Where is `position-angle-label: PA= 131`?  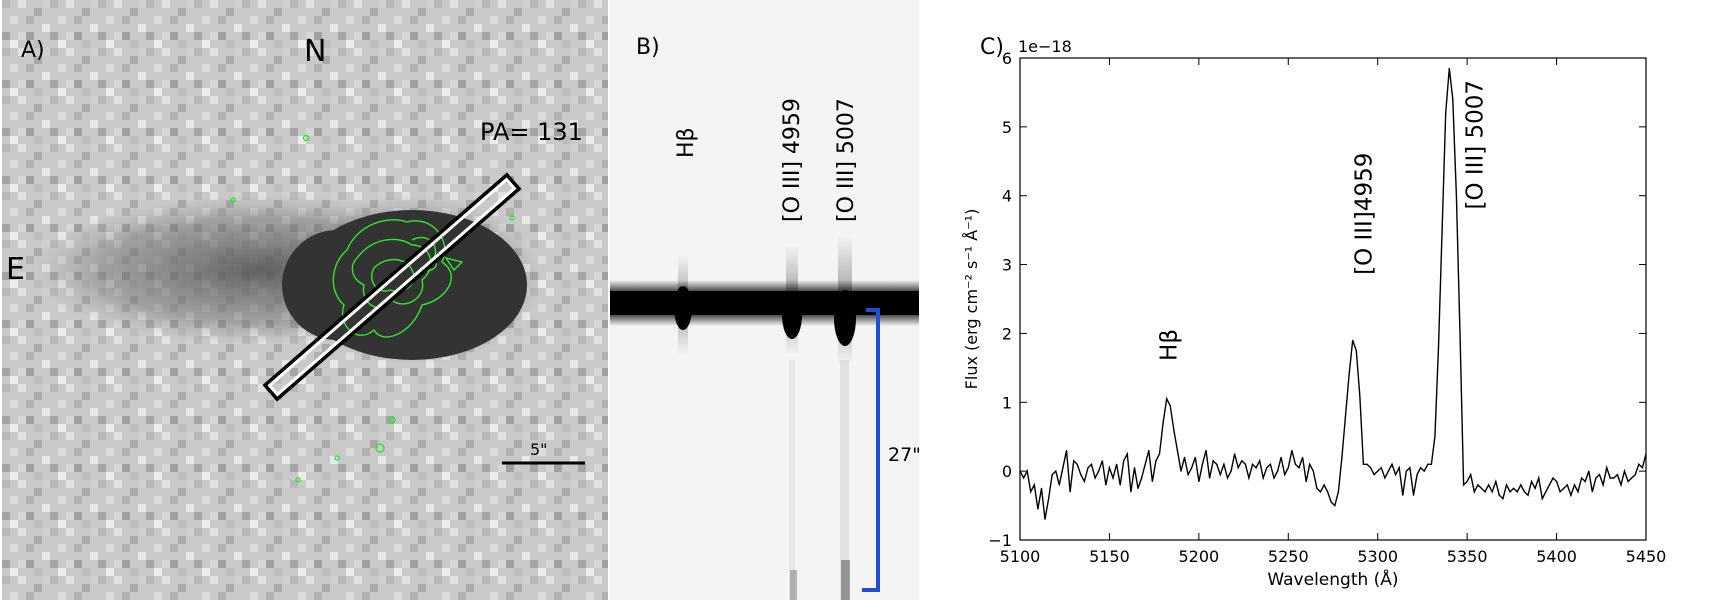 position-angle-label: PA= 131 is located at coordinates (531, 132).